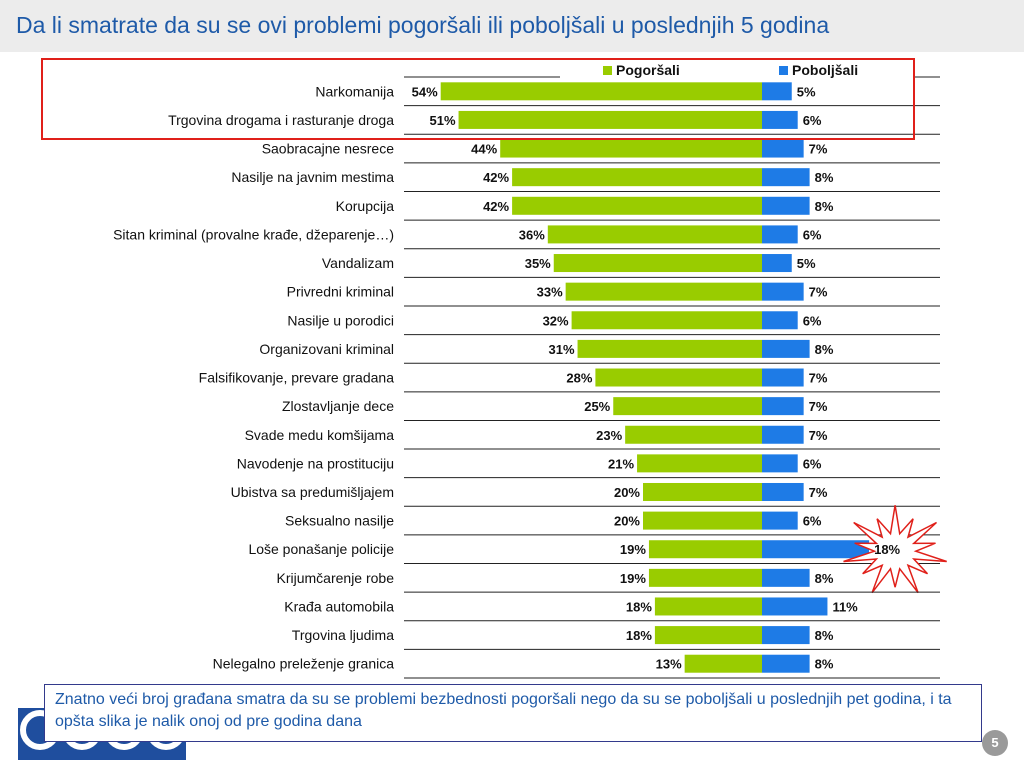 This screenshot has height=768, width=1024. What do you see at coordinates (597, 406) in the screenshot?
I see `value-label-pogorsali: 25%` at bounding box center [597, 406].